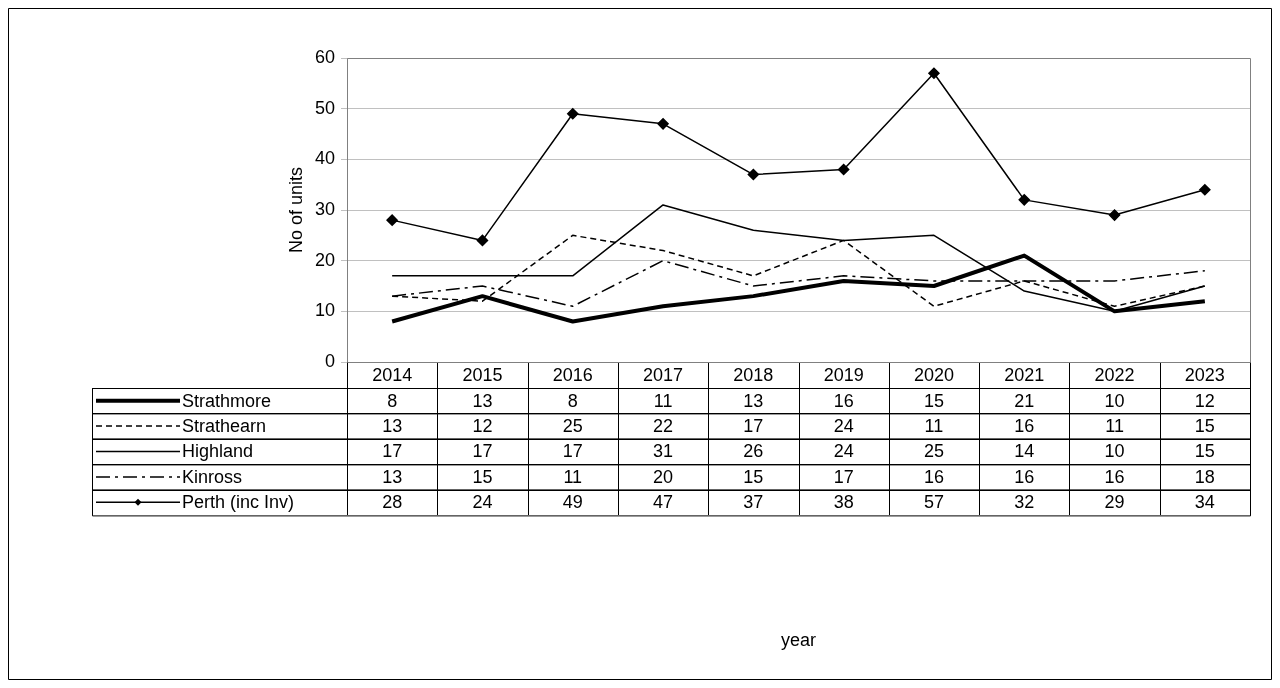 The height and width of the screenshot is (688, 1280). What do you see at coordinates (1204, 502) in the screenshot?
I see `data-label: 34` at bounding box center [1204, 502].